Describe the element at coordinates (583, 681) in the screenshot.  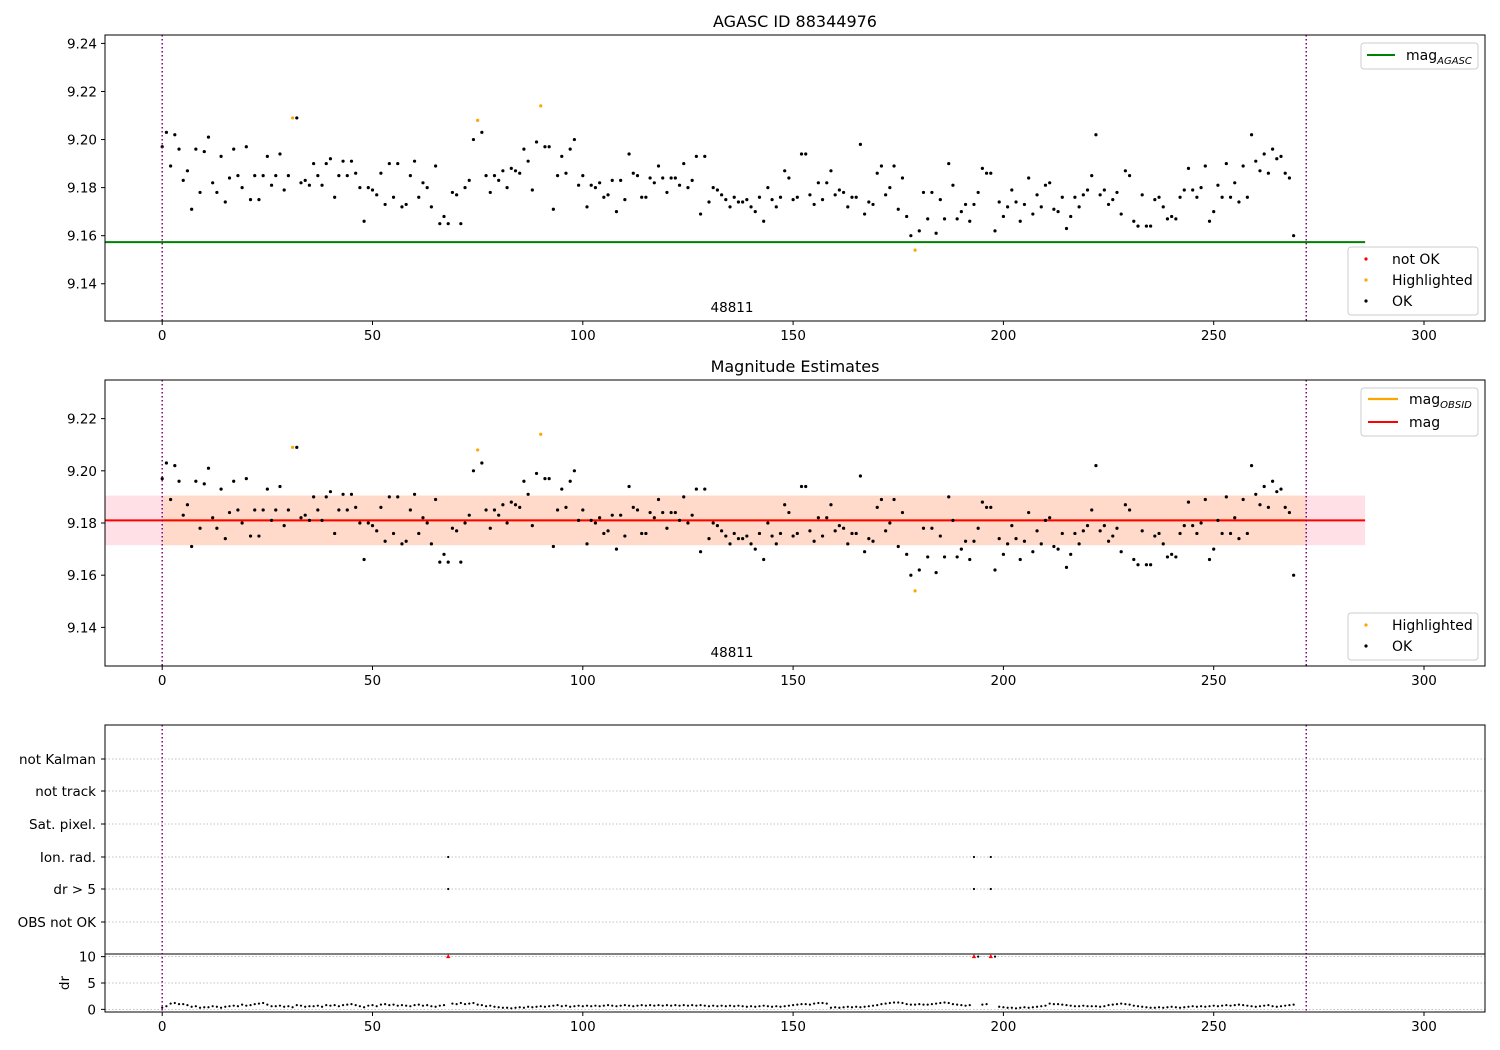
I see `magnitude-x-tick-label: 100` at that location.